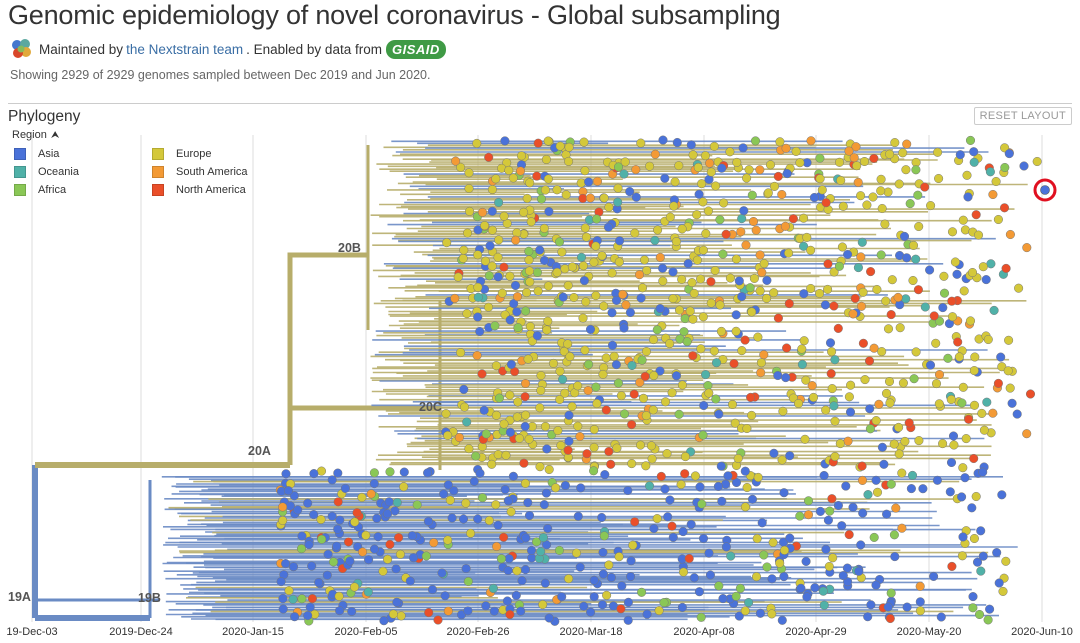  What do you see at coordinates (1022, 116) in the screenshot?
I see `reset-layout-button: RESET LAYOUT` at bounding box center [1022, 116].